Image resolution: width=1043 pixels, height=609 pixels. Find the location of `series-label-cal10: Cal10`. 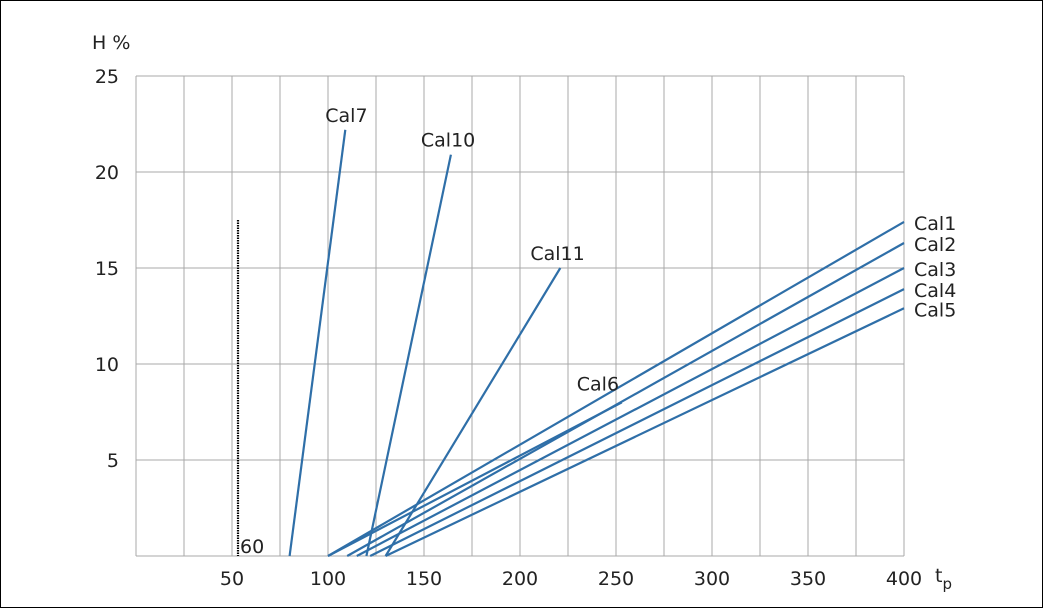

series-label-cal10: Cal10 is located at coordinates (448, 141).